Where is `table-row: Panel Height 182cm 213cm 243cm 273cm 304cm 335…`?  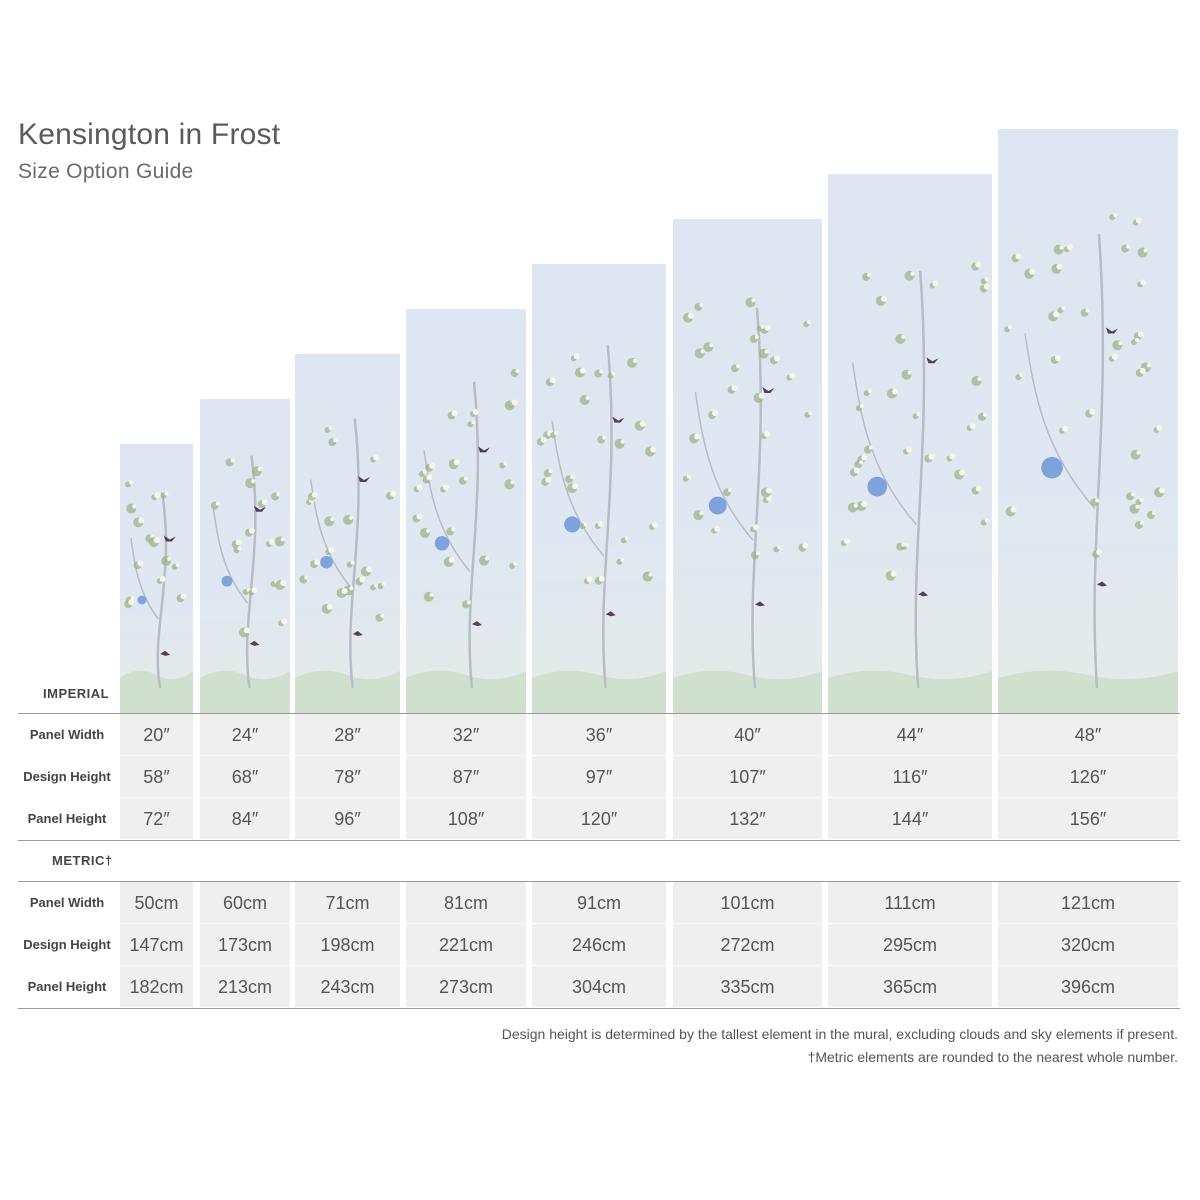
table-row: Panel Height 182cm 213cm 243cm 273cm 304cm 335… is located at coordinates (599, 987).